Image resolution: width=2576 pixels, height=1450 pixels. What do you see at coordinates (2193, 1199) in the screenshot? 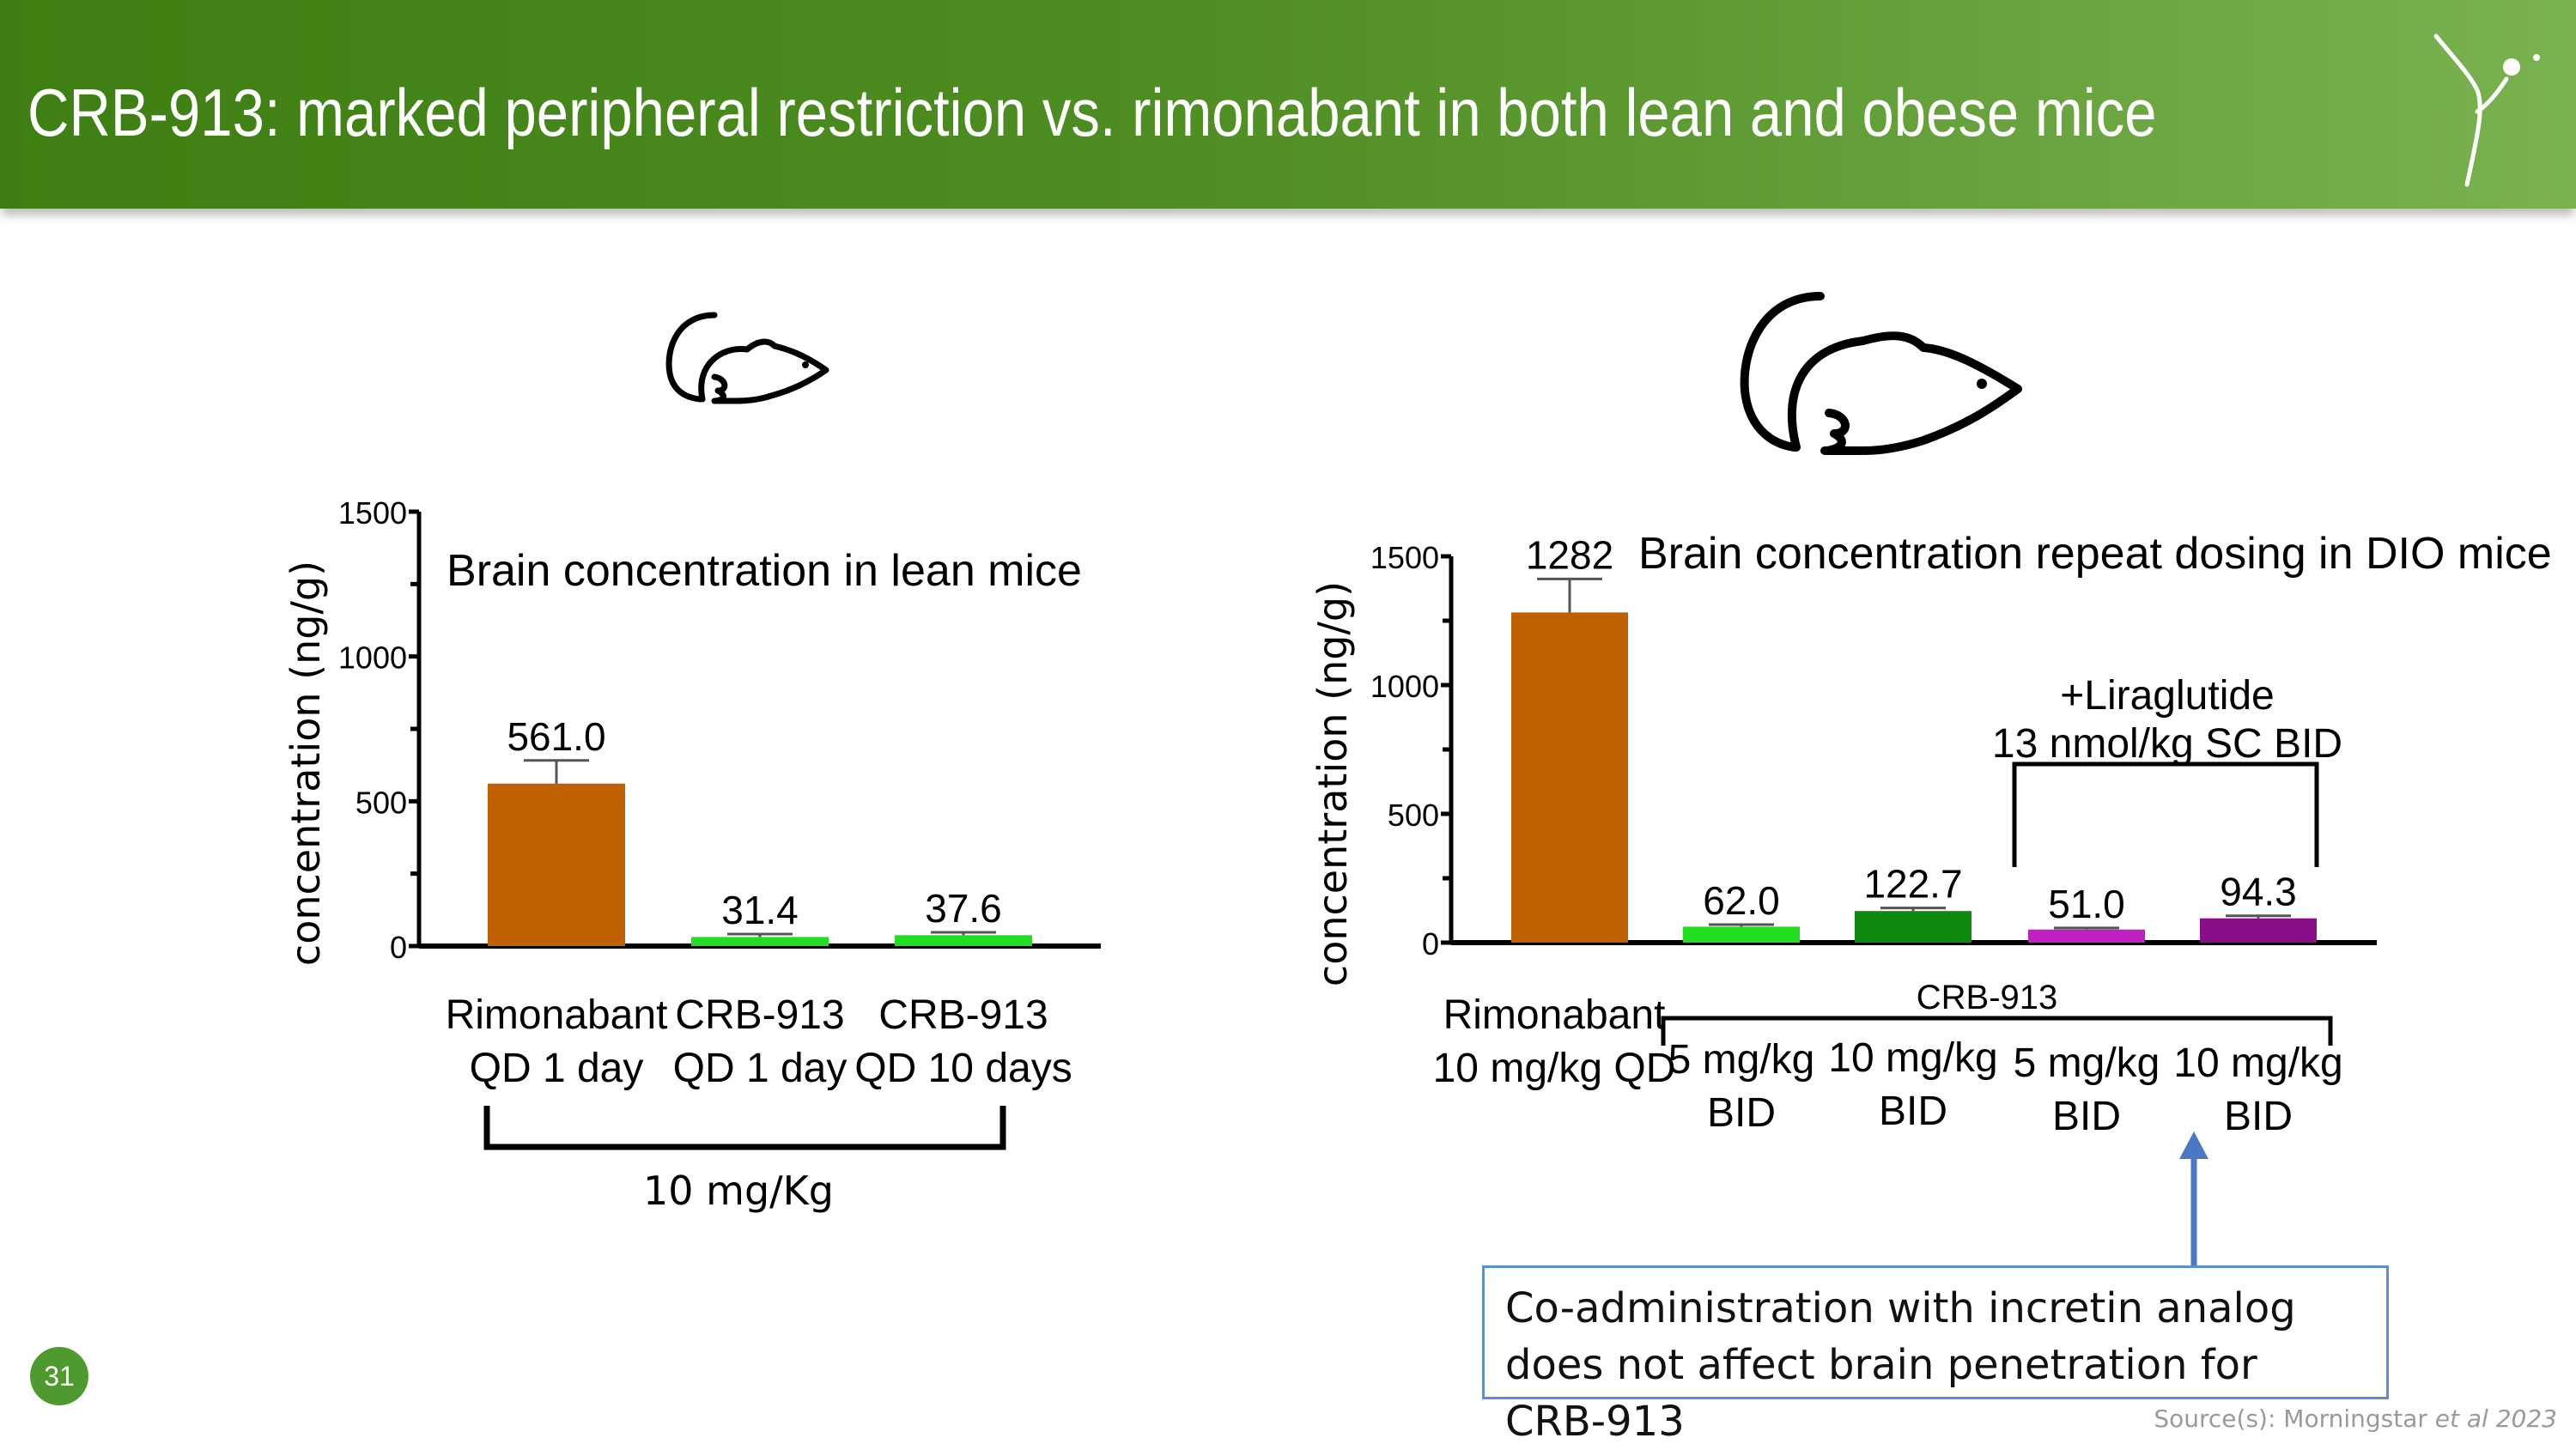
I see `up-arrow-icon` at bounding box center [2193, 1199].